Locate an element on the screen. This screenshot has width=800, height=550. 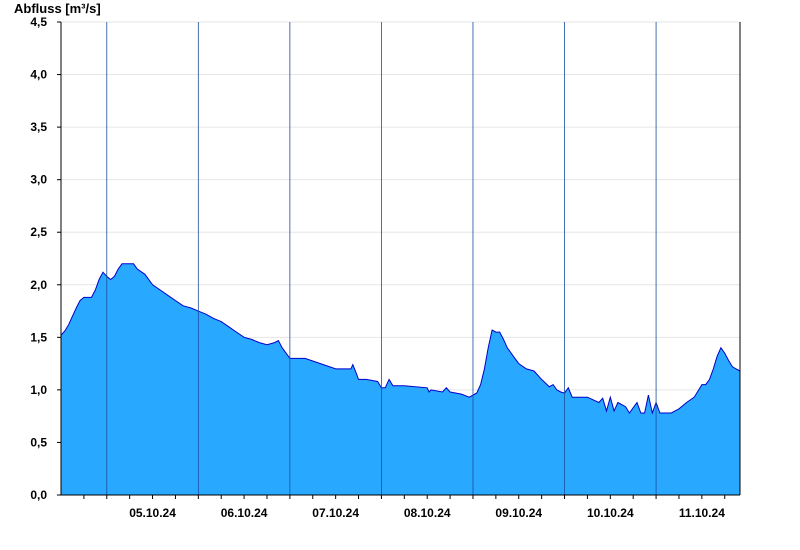
x-tick-label-5: 10.10.24 is located at coordinates (610, 513).